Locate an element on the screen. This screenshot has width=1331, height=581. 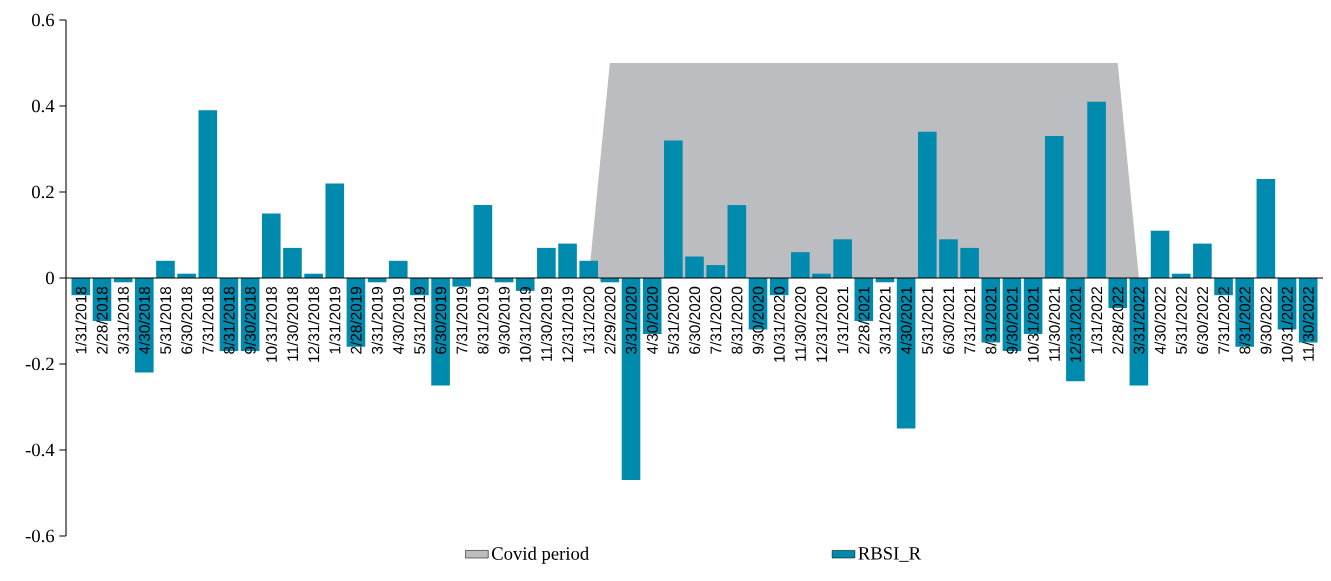
x-tick-label: 3/31/2021 is located at coordinates (885, 320).